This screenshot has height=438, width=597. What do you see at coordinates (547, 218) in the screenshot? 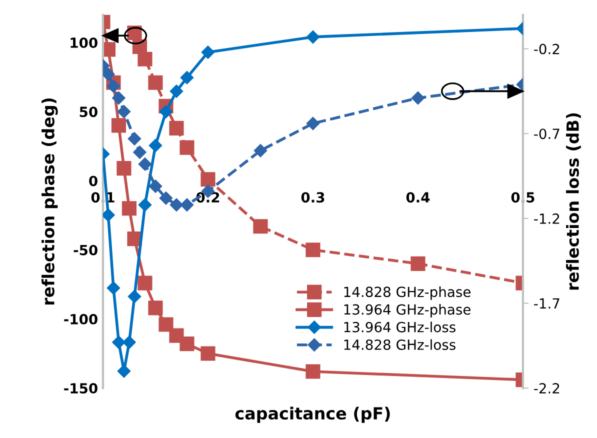
I see `y2-tick-label: -1.2` at bounding box center [547, 218].